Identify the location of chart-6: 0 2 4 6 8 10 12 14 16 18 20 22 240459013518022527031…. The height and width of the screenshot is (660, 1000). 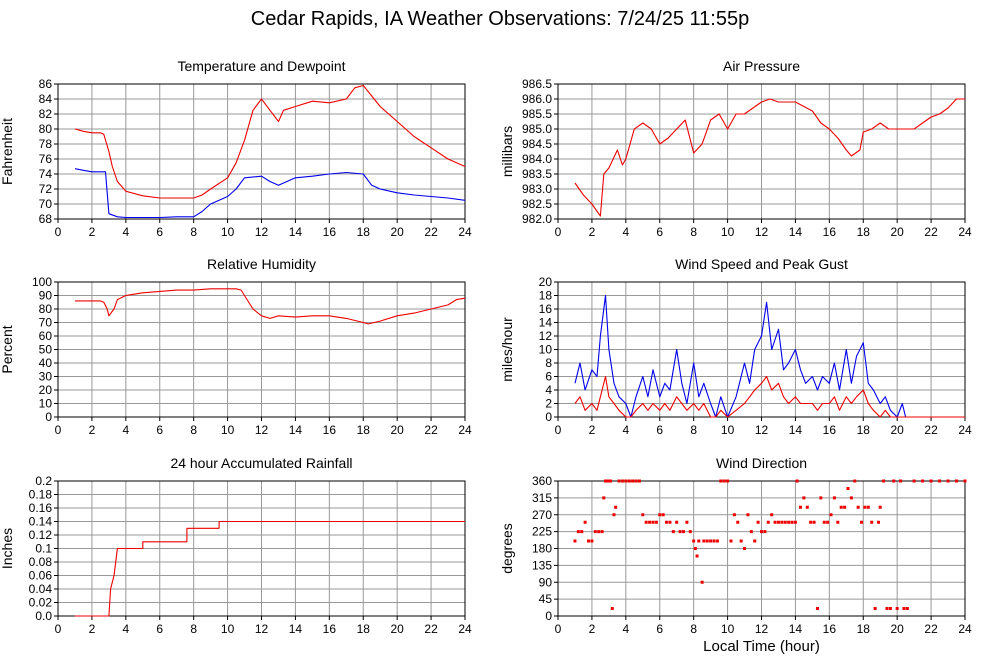
(735, 555).